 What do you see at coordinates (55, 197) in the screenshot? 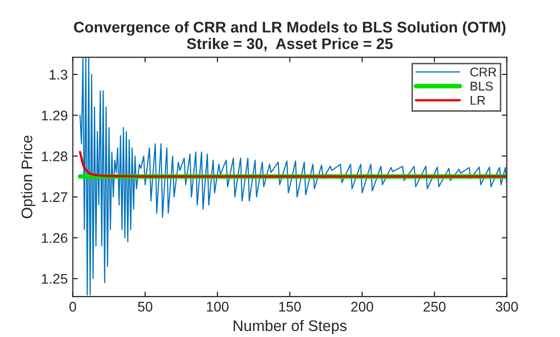
I see `y-tick-label: 1.27` at bounding box center [55, 197].